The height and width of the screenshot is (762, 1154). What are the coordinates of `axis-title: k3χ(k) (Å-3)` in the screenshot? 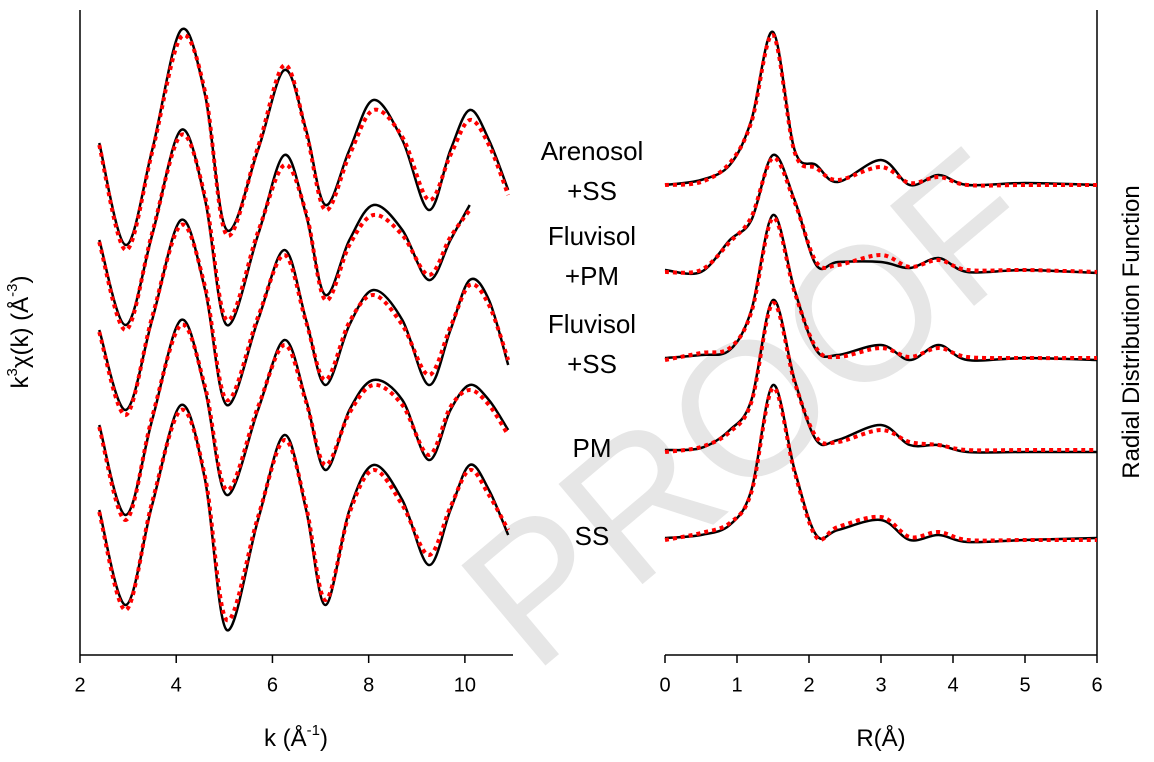 It's located at (19, 332).